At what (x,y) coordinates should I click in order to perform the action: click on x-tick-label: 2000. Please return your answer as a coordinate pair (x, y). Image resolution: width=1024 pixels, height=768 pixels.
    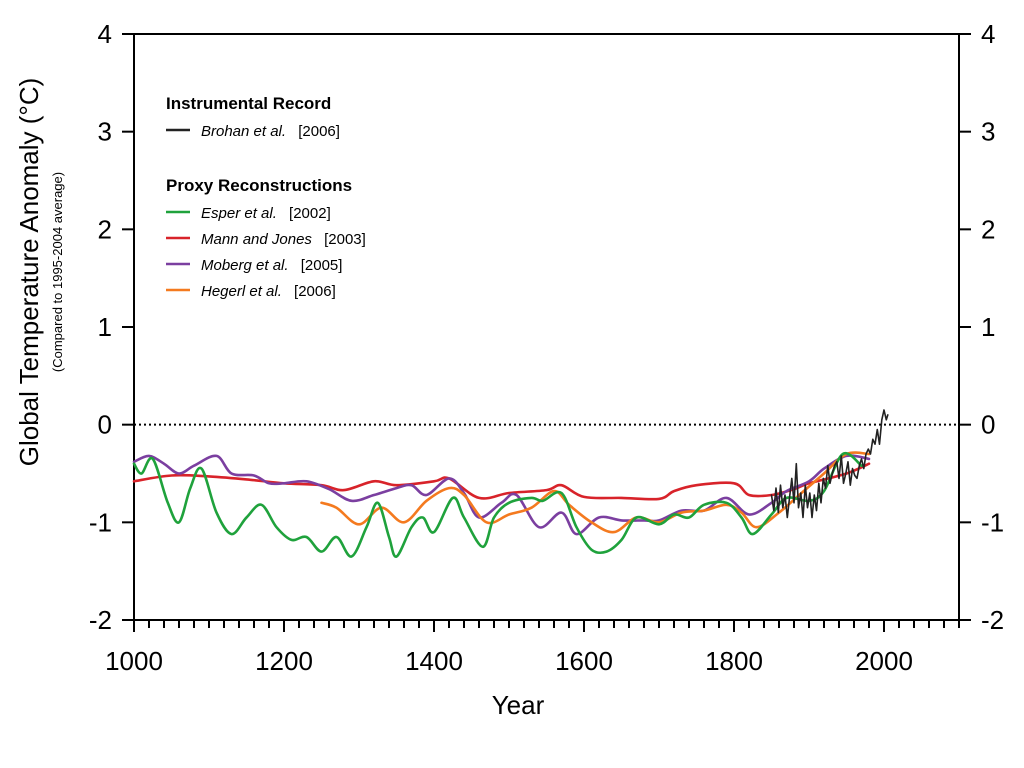
    Looking at the image, I should click on (884, 661).